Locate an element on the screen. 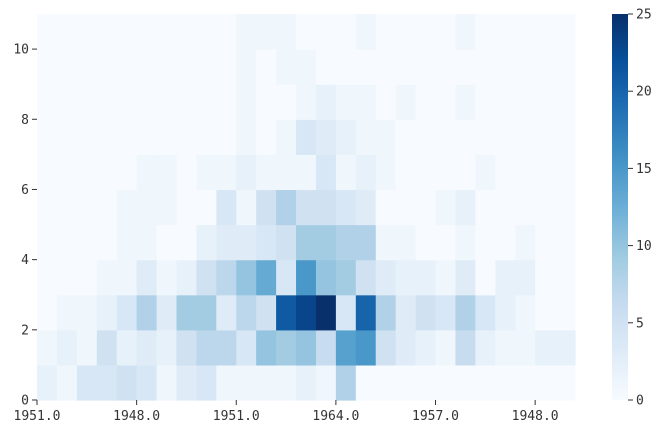 This screenshot has height=440, width=660. colorbar-tick-label: 0 is located at coordinates (640, 401).